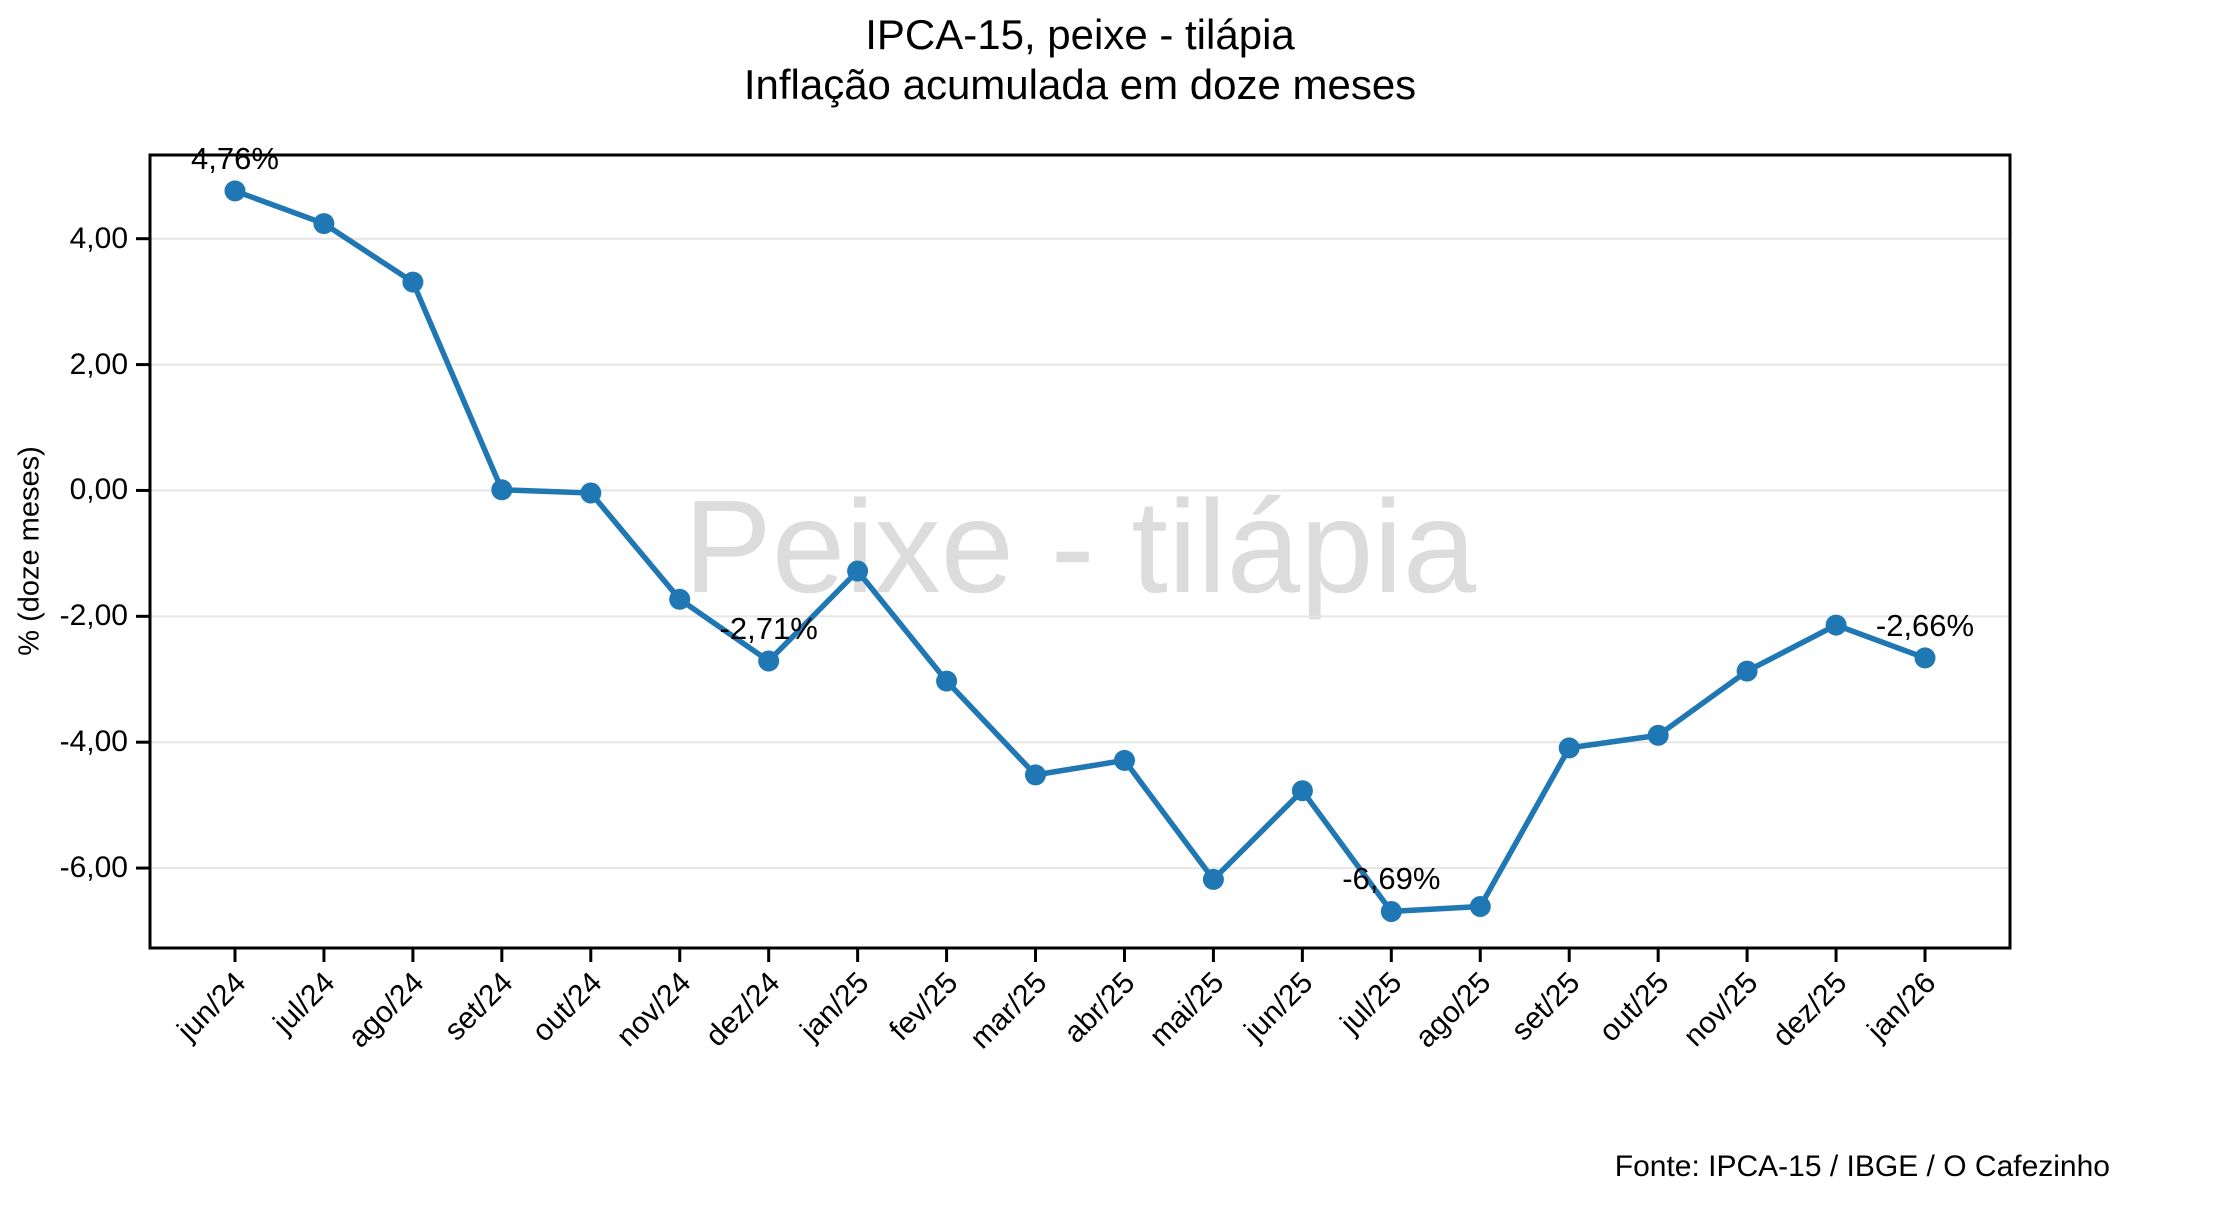 The width and height of the screenshot is (2222, 1208). I want to click on chart-title-line2: Inflação acumulada em doze meses, so click(1080, 84).